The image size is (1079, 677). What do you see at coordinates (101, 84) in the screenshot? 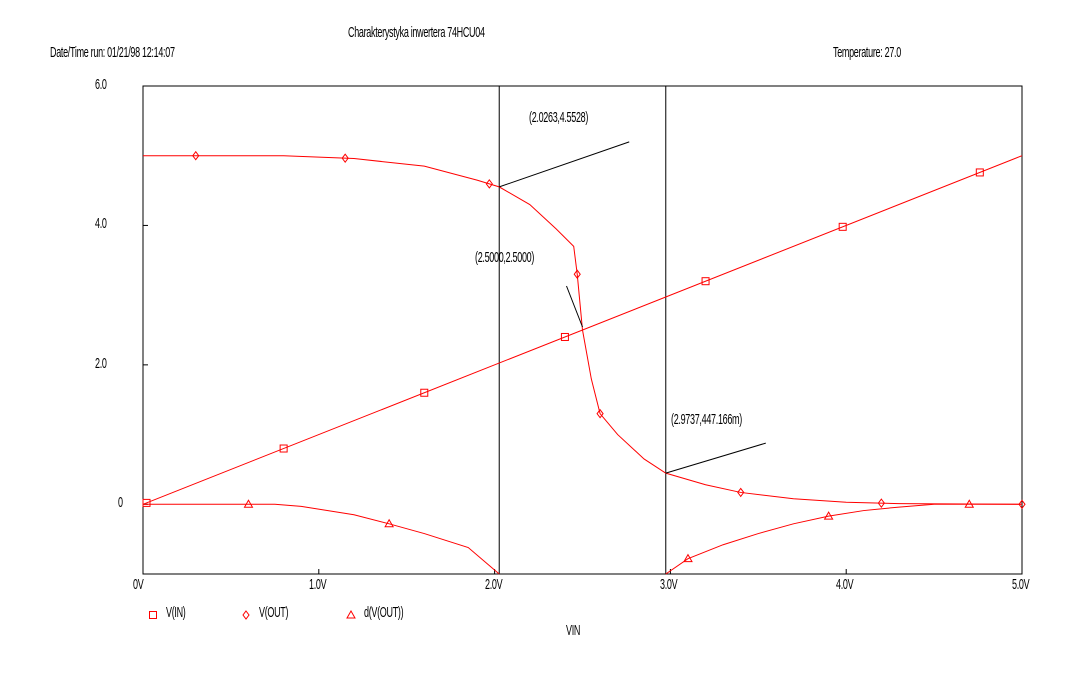
I see `y-tick-label: 6.0` at bounding box center [101, 84].